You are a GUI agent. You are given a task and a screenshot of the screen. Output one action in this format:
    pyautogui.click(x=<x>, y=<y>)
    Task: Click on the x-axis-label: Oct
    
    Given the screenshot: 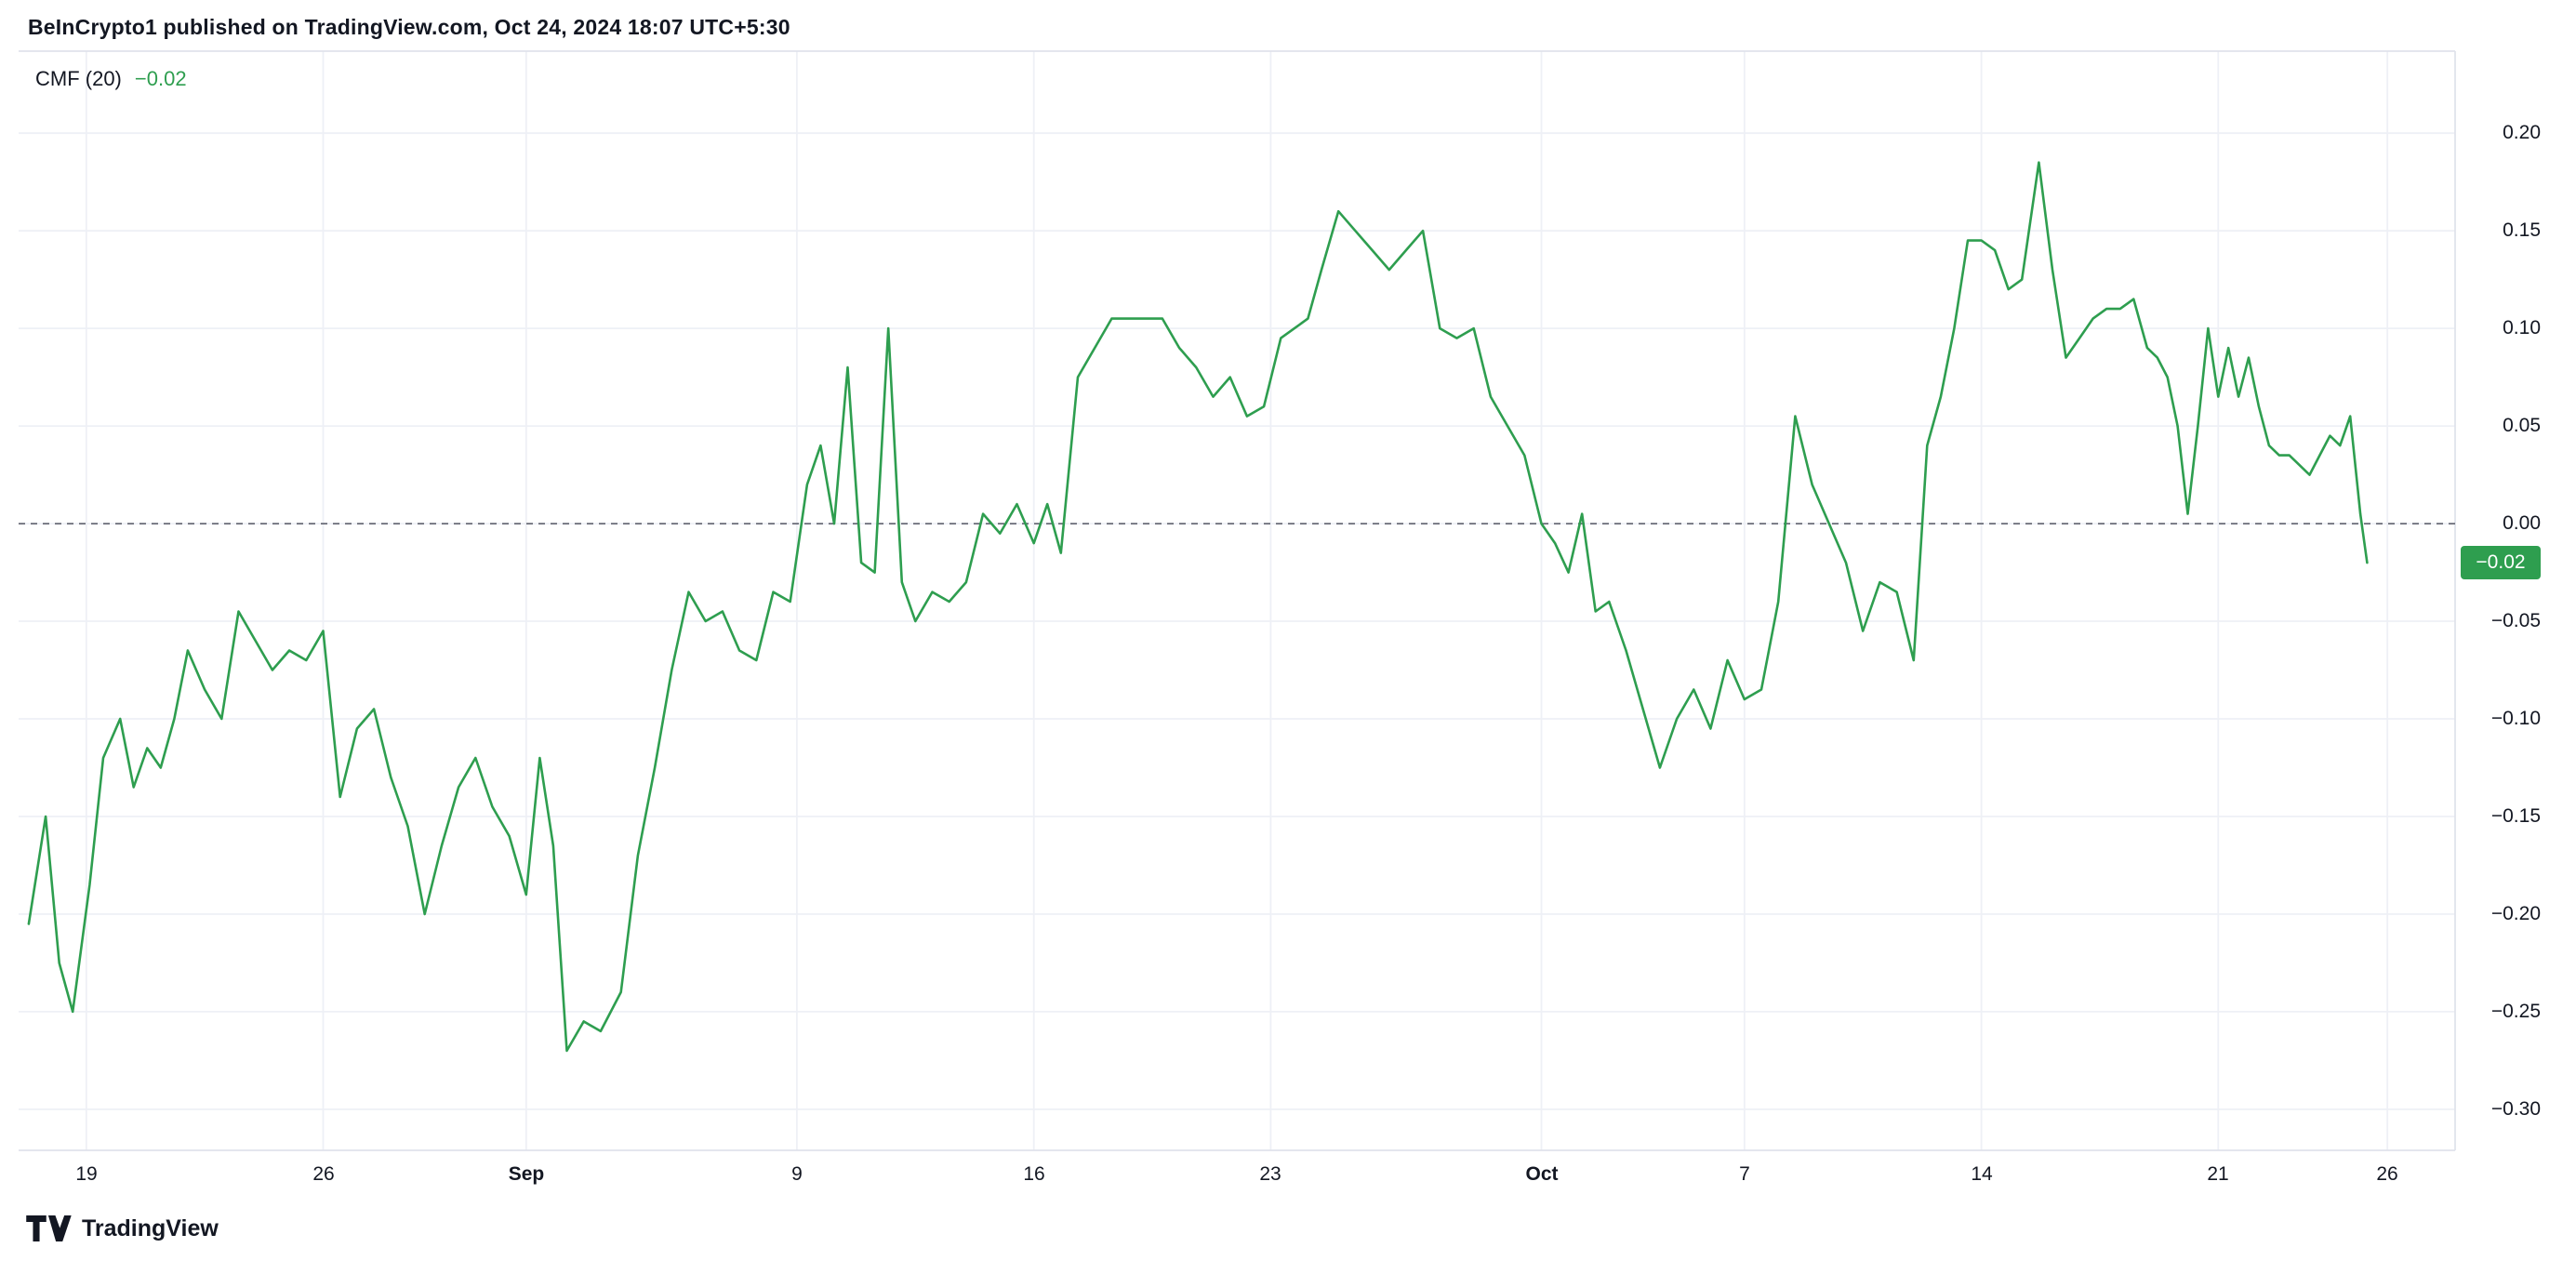 What is the action you would take?
    pyautogui.click(x=1542, y=1174)
    